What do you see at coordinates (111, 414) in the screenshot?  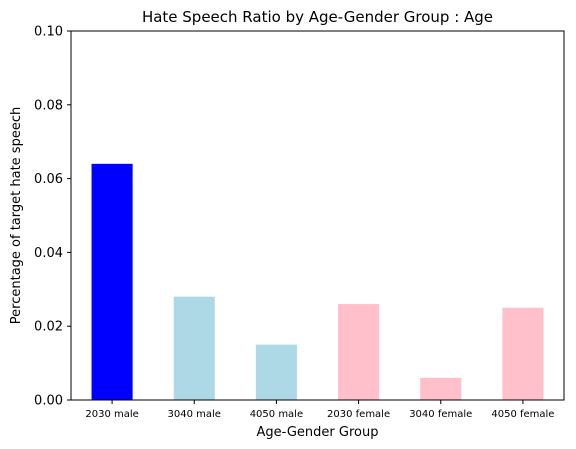 I see `x-tick-label: 2030 male` at bounding box center [111, 414].